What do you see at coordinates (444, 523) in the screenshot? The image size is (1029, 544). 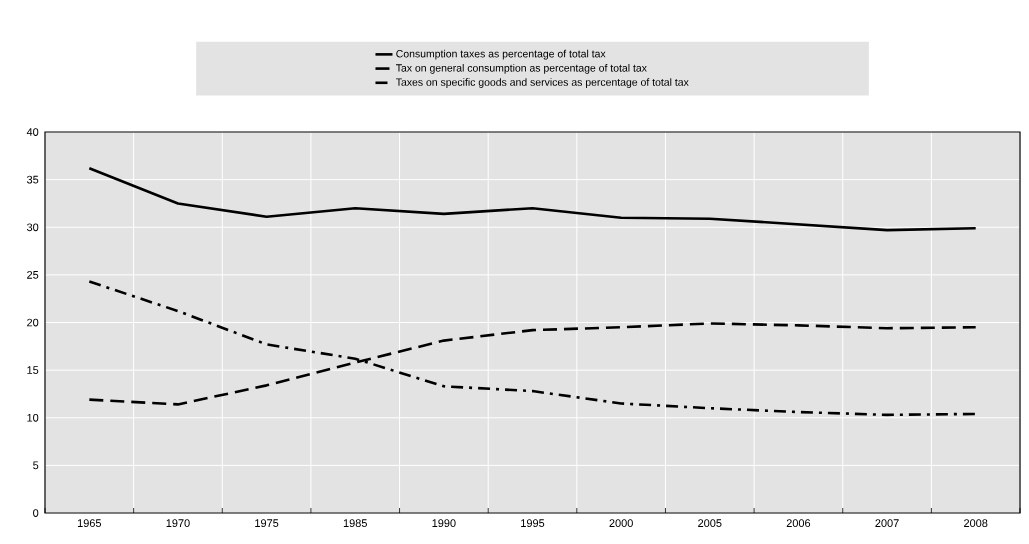 I see `x-tick-label: 1990` at bounding box center [444, 523].